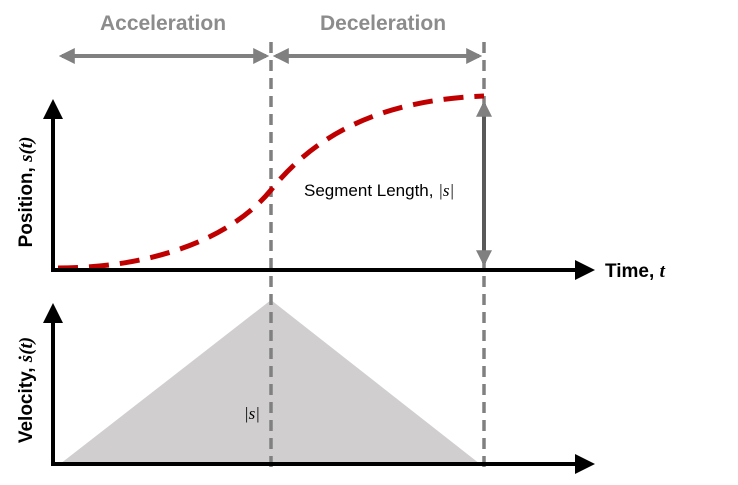 The image size is (738, 485). Describe the element at coordinates (383, 23) in the screenshot. I see `deceleration-label: Deceleration` at that location.